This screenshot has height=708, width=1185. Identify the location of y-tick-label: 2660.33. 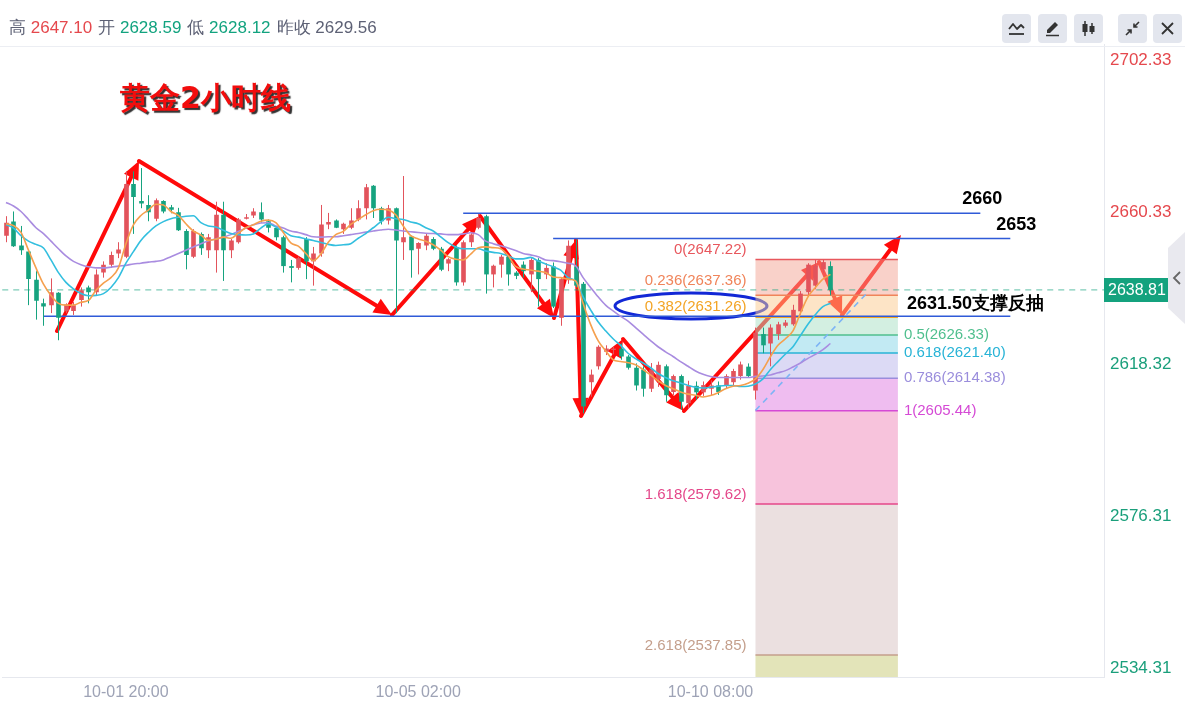
(1141, 211).